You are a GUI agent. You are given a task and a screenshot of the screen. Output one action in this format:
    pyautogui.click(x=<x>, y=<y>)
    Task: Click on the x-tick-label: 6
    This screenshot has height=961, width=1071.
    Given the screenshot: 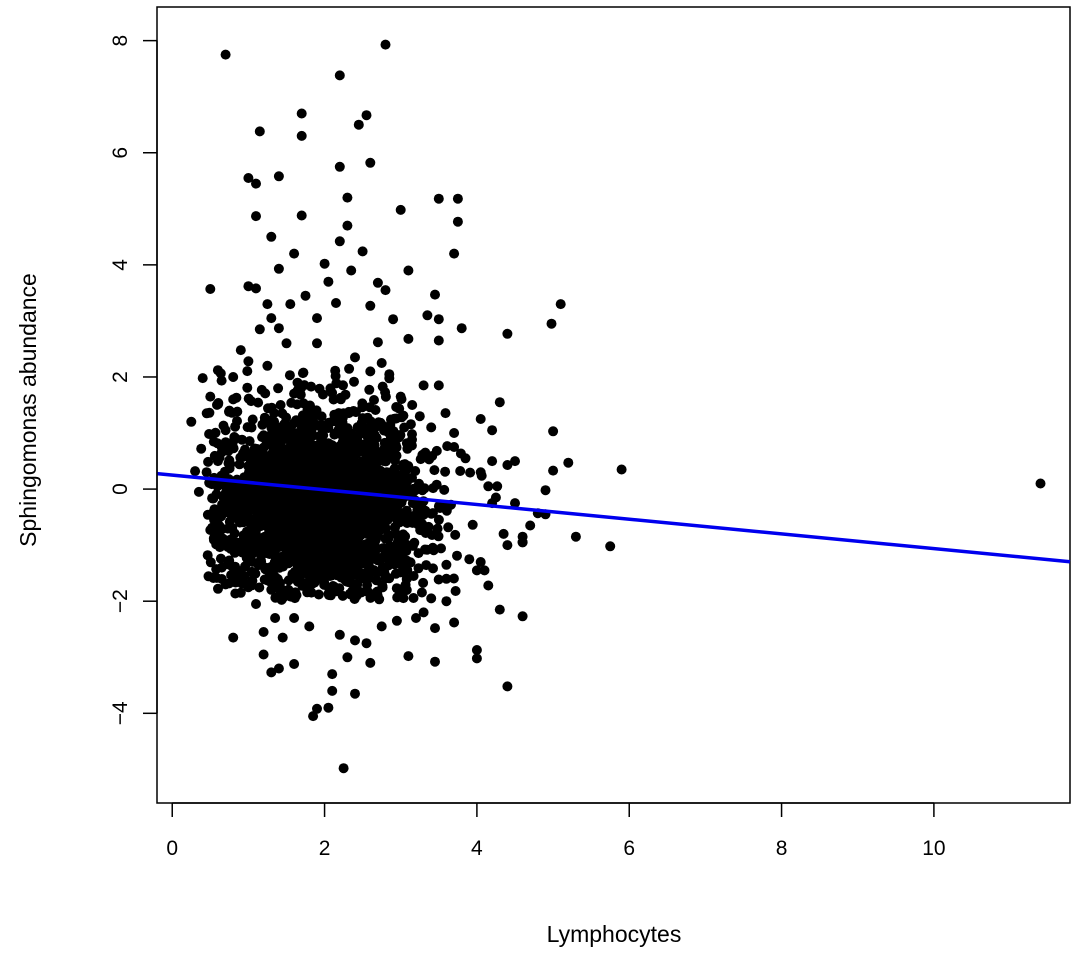 What is the action you would take?
    pyautogui.click(x=629, y=848)
    